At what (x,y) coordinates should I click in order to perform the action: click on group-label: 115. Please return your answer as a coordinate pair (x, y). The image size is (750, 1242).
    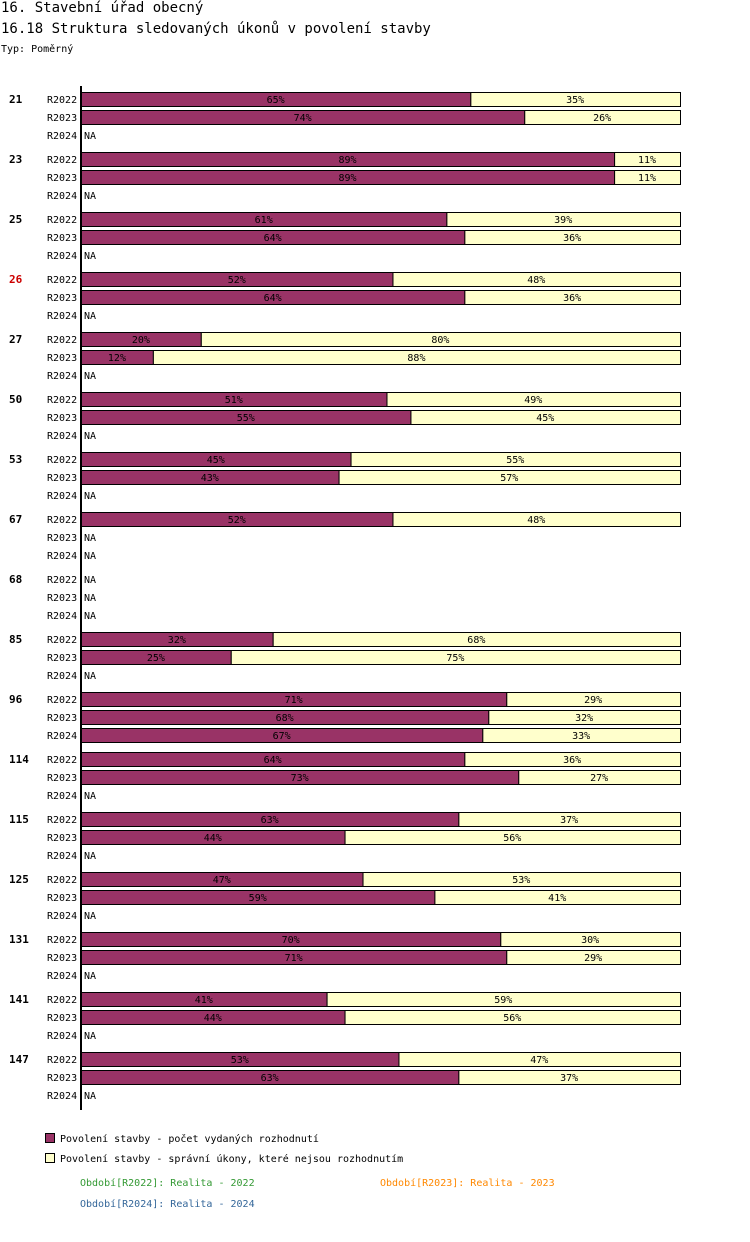
    Looking at the image, I should click on (19, 819).